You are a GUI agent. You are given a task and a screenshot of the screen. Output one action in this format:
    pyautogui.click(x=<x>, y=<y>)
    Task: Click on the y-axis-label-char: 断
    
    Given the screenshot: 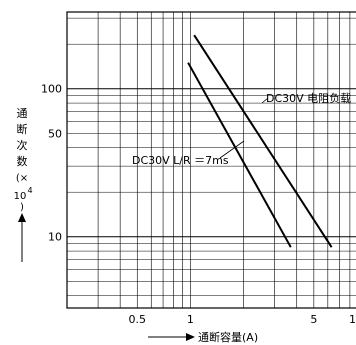 What is the action you would take?
    pyautogui.click(x=22, y=129)
    